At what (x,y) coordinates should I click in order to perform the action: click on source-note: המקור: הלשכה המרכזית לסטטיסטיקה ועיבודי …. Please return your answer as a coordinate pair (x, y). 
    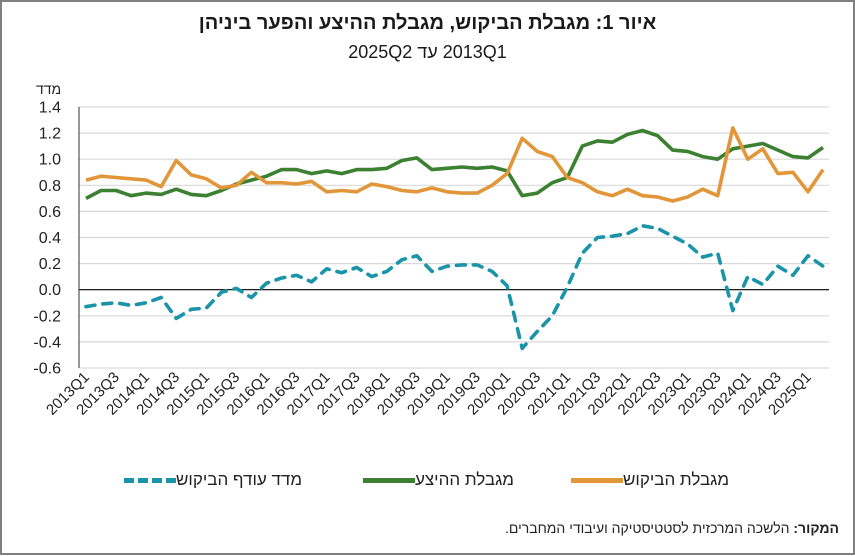
    Looking at the image, I should click on (672, 528).